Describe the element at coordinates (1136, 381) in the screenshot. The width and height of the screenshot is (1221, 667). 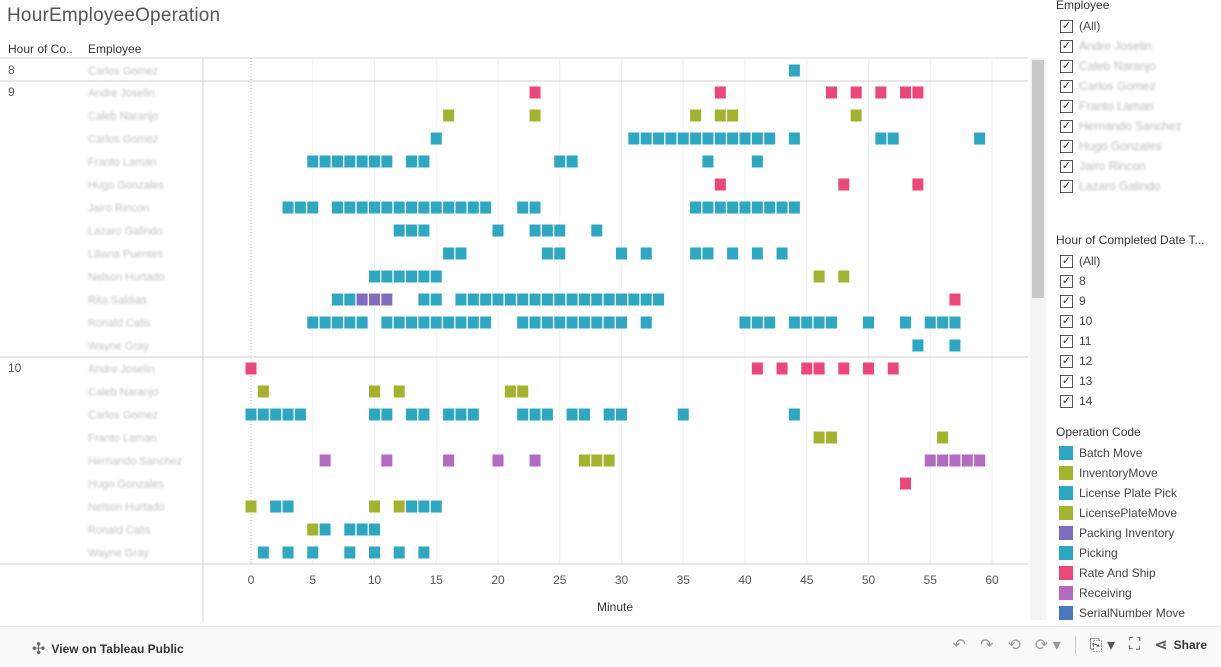
I see `filter-option: ✓ 13` at that location.